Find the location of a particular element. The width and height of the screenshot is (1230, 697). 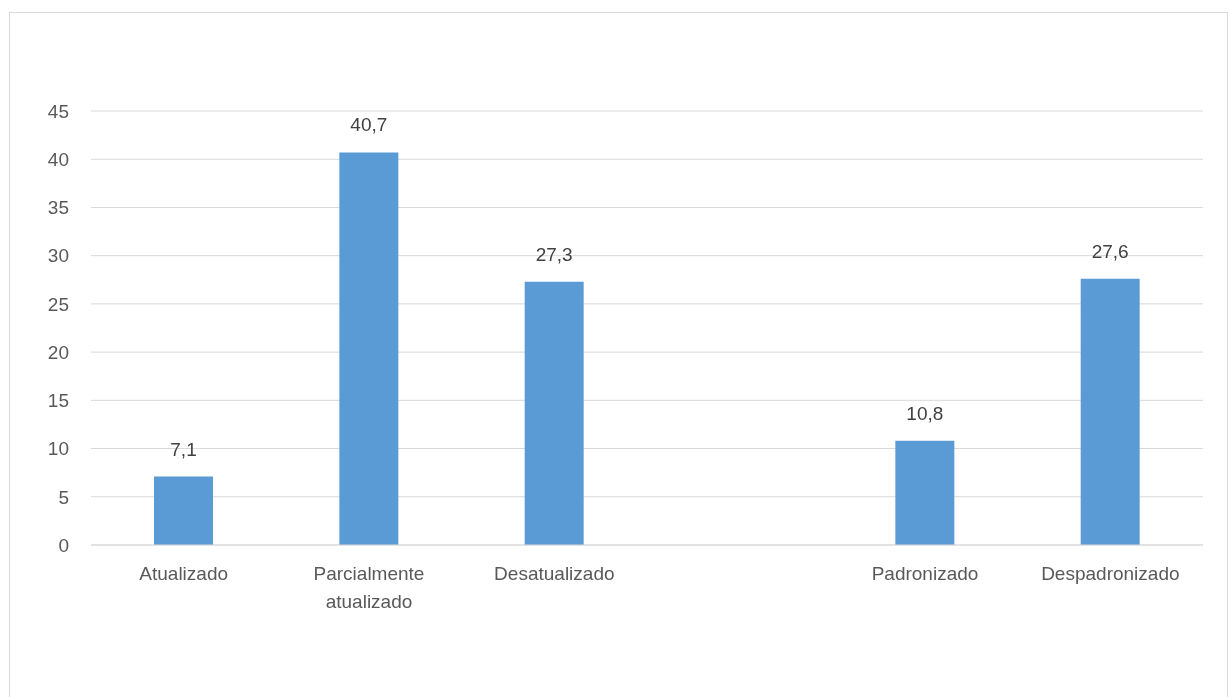

x-tick-label: Despadronizado is located at coordinates (1110, 574).